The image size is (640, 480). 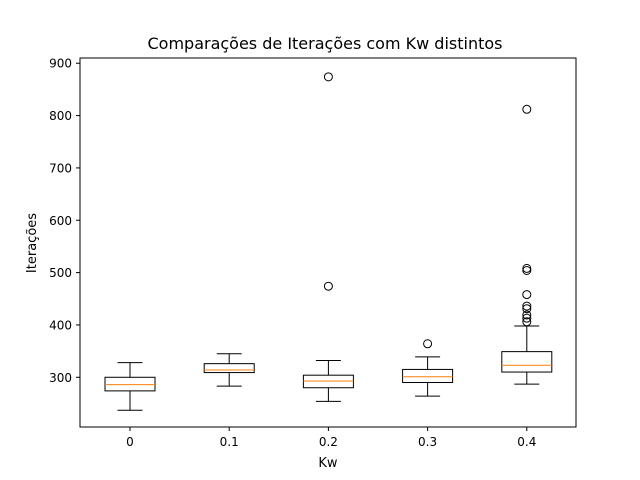 I want to click on y-tick-label: 800, so click(x=60, y=116).